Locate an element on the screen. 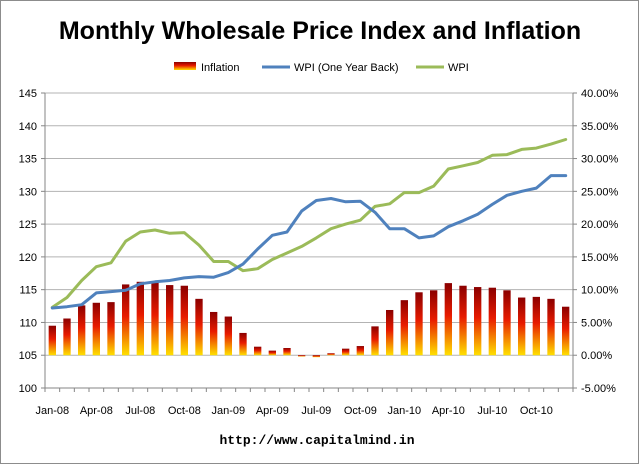 Image resolution: width=639 pixels, height=465 pixels. legend-label-wpi: WPI is located at coordinates (458, 68).